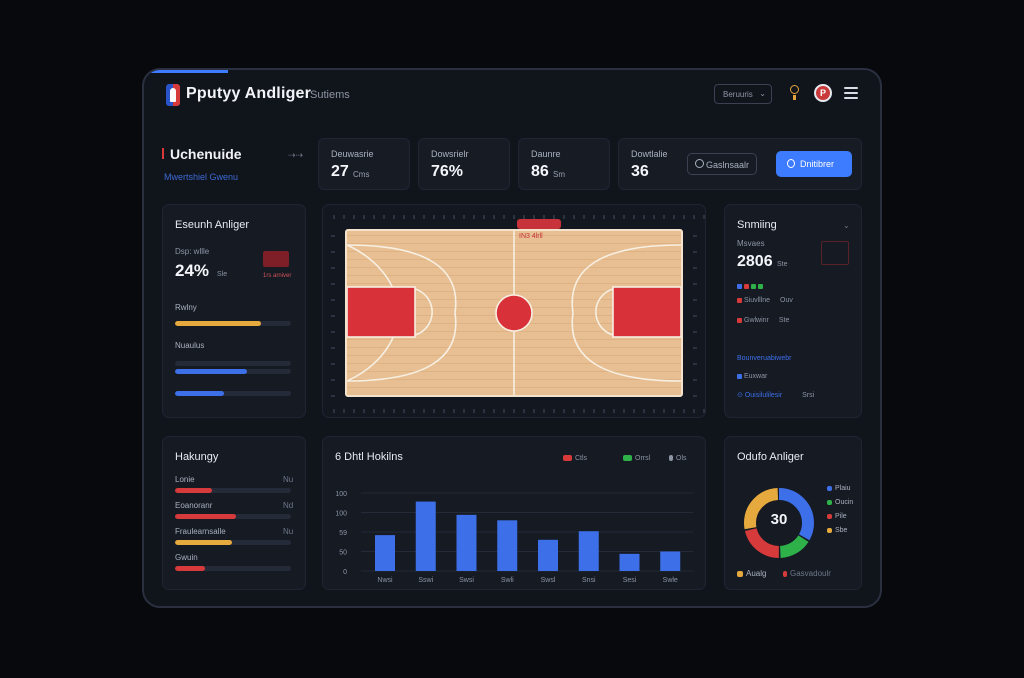  Describe the element at coordinates (839, 488) in the screenshot. I see `donut-legend-item: Plaiu` at that location.